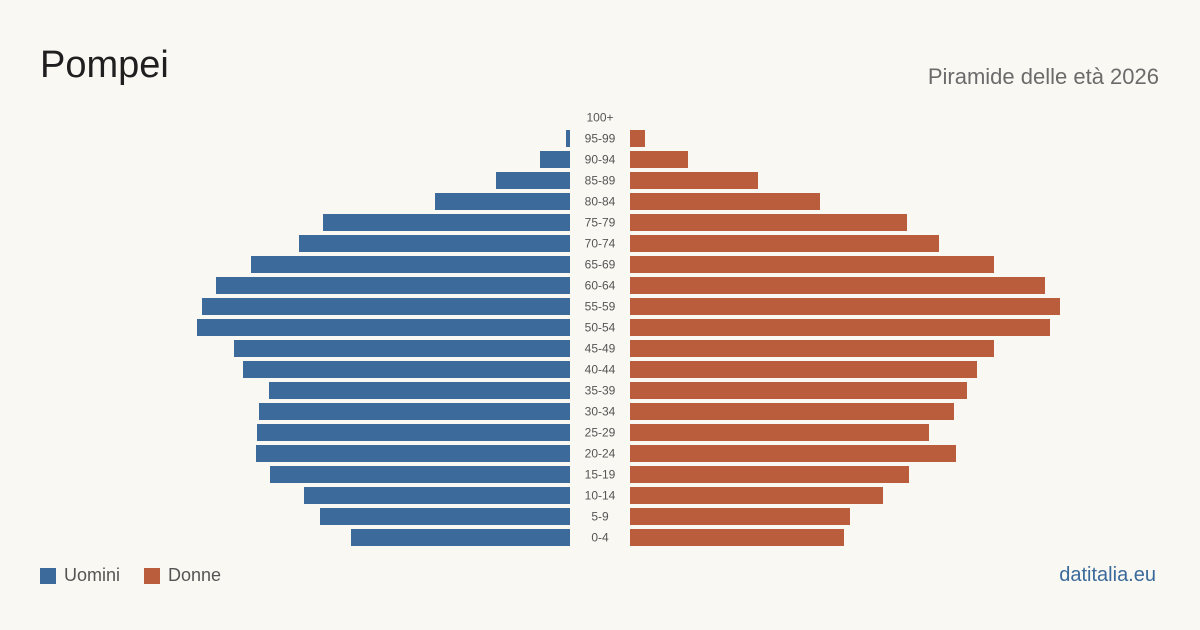 The width and height of the screenshot is (1200, 630). What do you see at coordinates (599, 118) in the screenshot?
I see `age-label-100plus: 100+` at bounding box center [599, 118].